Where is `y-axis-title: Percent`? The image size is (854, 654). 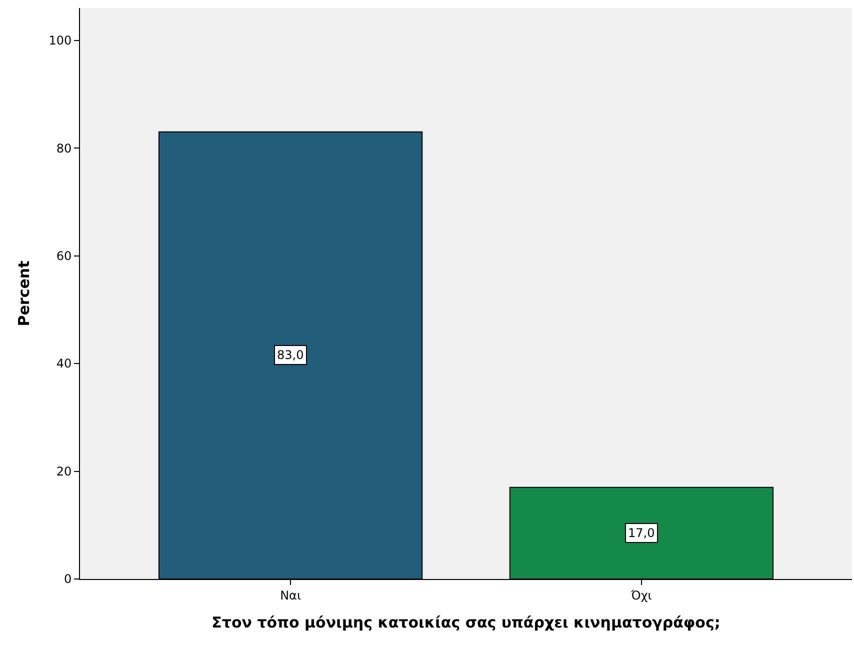 y-axis-title: Percent is located at coordinates (23, 293).